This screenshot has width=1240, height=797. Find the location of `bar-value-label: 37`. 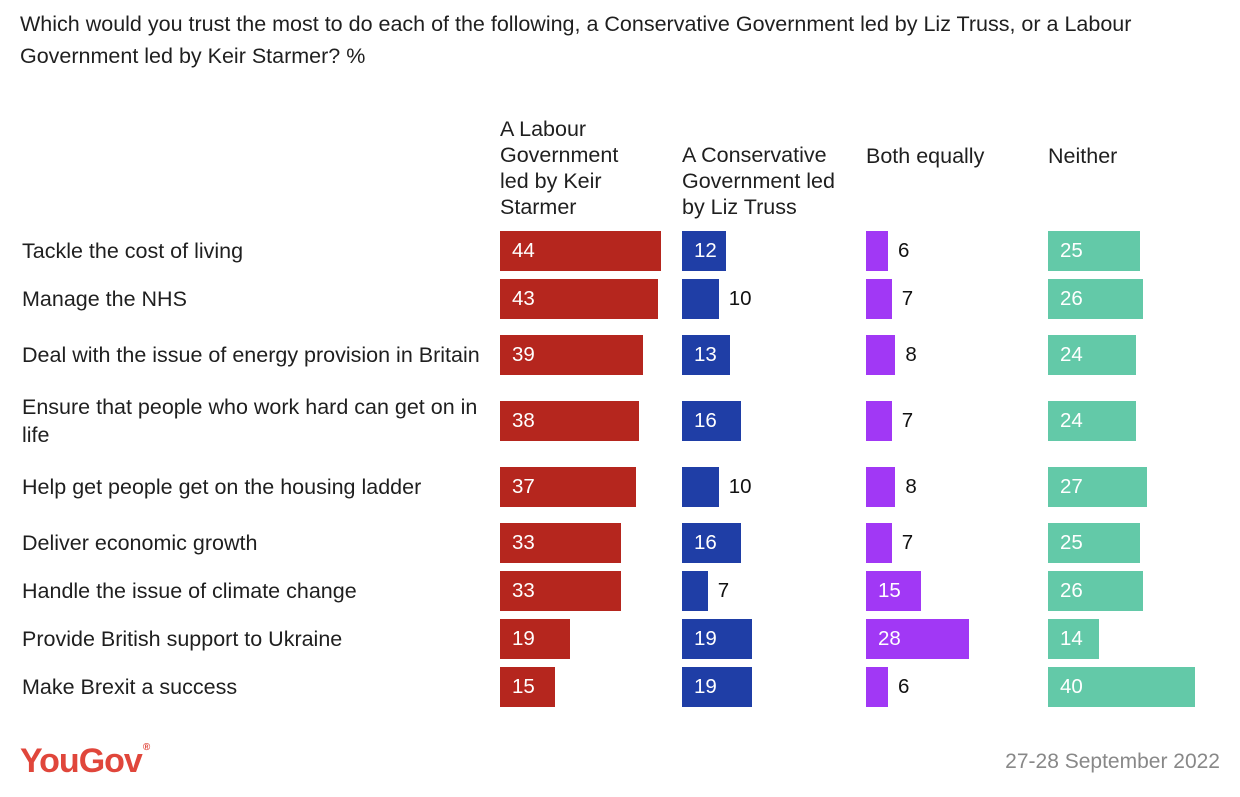

bar-value-label: 37 is located at coordinates (523, 486).